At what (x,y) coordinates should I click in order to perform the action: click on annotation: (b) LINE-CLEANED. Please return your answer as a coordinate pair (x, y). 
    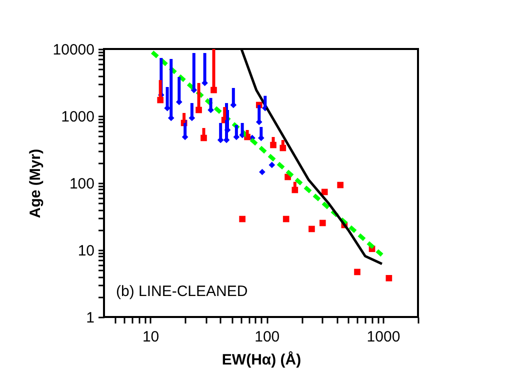
    Looking at the image, I should click on (182, 291).